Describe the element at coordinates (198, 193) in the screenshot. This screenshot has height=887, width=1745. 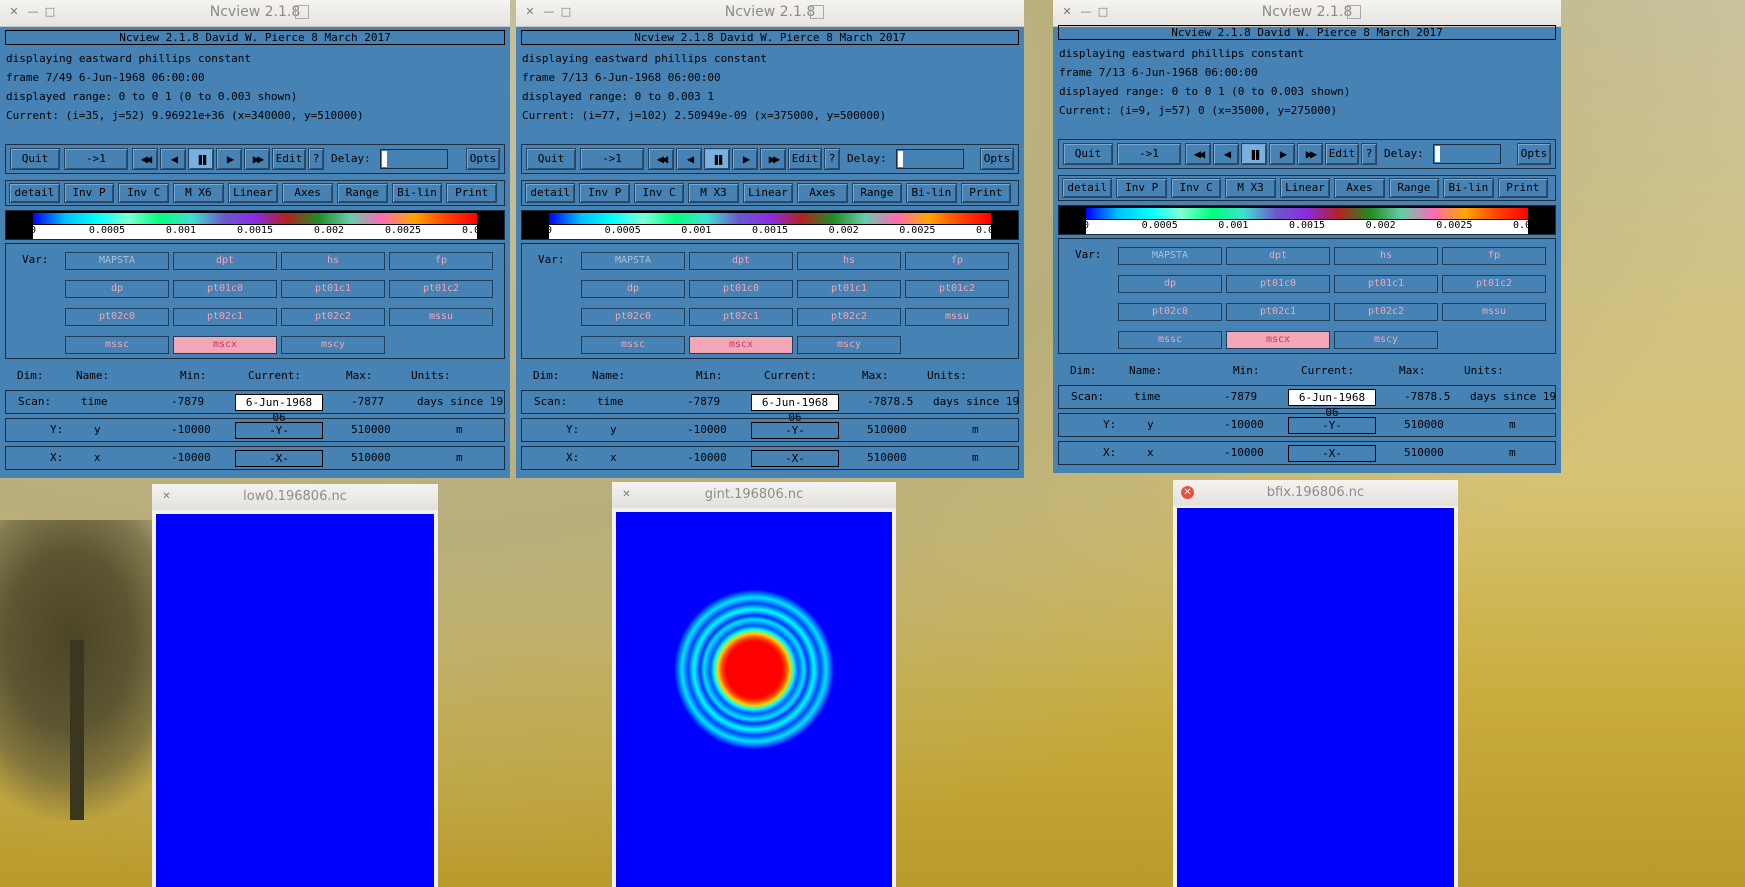
I see `magnify-button: M X6` at that location.